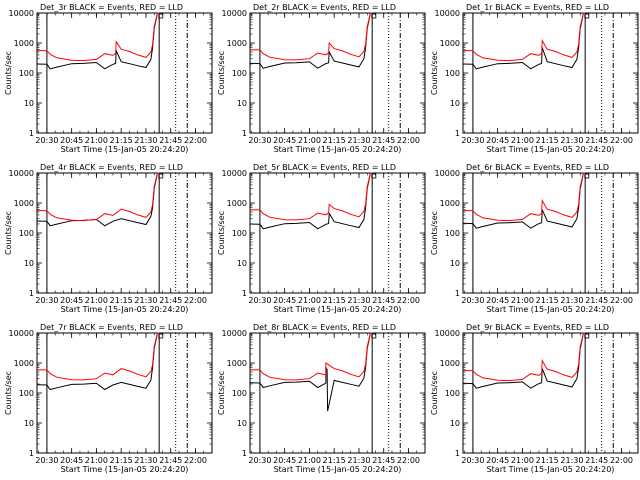 The image size is (640, 480). I want to click on panel-title: Det_7r BLACK = Events, RED = LLD, so click(111, 327).